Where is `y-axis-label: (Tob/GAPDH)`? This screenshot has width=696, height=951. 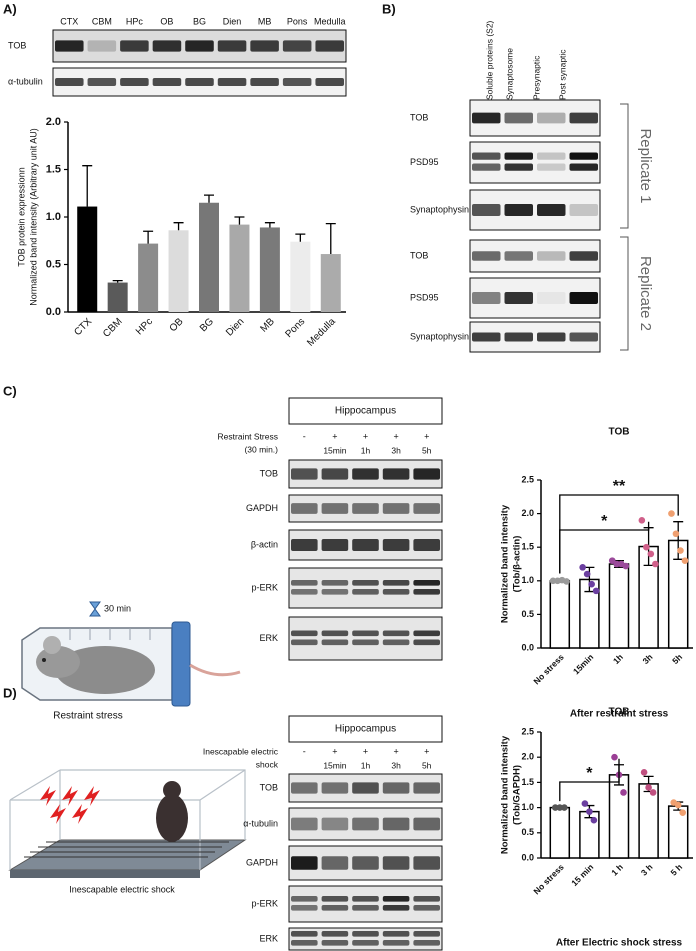 y-axis-label: (Tob/GAPDH) is located at coordinates (517, 795).